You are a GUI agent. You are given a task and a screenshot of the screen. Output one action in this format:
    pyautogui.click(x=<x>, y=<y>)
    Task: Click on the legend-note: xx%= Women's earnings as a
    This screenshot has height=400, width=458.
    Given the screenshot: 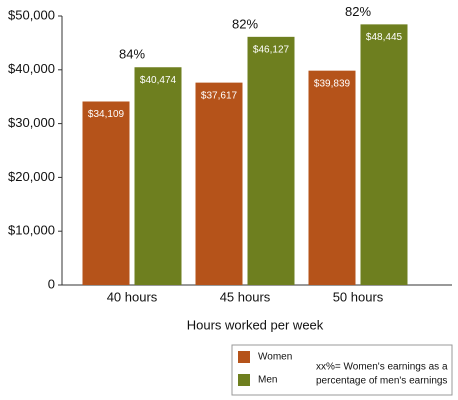 What is the action you would take?
    pyautogui.click(x=382, y=367)
    